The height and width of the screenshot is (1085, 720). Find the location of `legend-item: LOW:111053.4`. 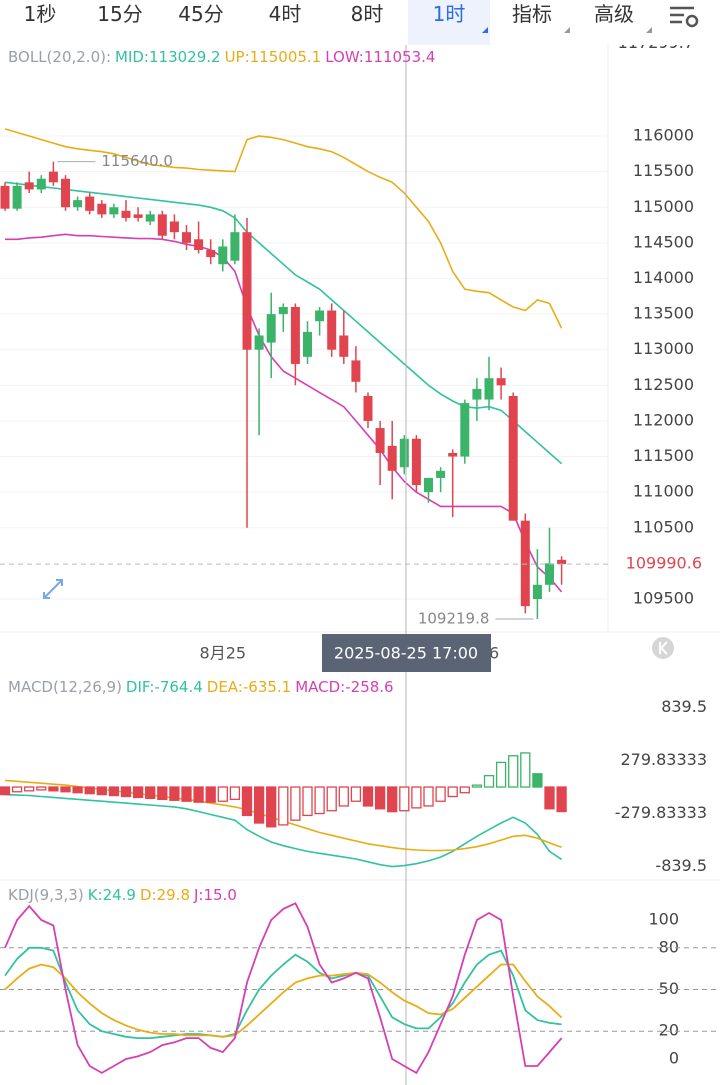

legend-item: LOW:111053.4 is located at coordinates (380, 57).